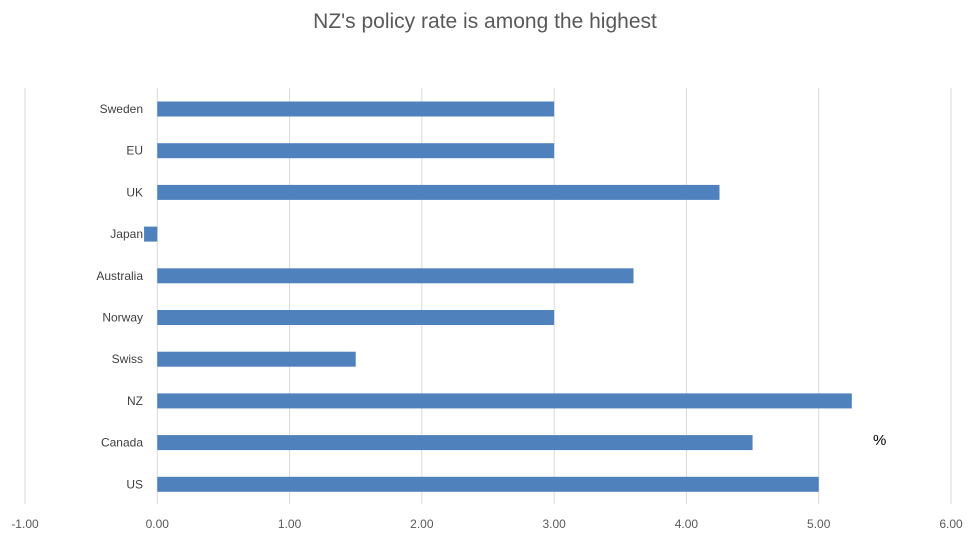 Image resolution: width=970 pixels, height=541 pixels. I want to click on category-label: US, so click(134, 484).